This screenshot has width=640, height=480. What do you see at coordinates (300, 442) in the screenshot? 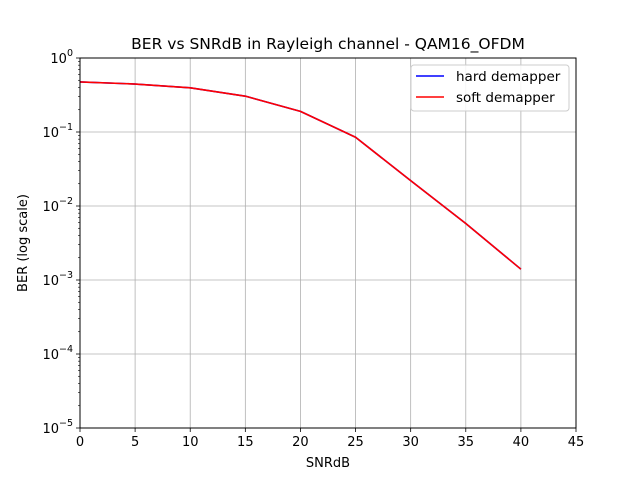
I see `x-tick-label: 20` at bounding box center [300, 442].